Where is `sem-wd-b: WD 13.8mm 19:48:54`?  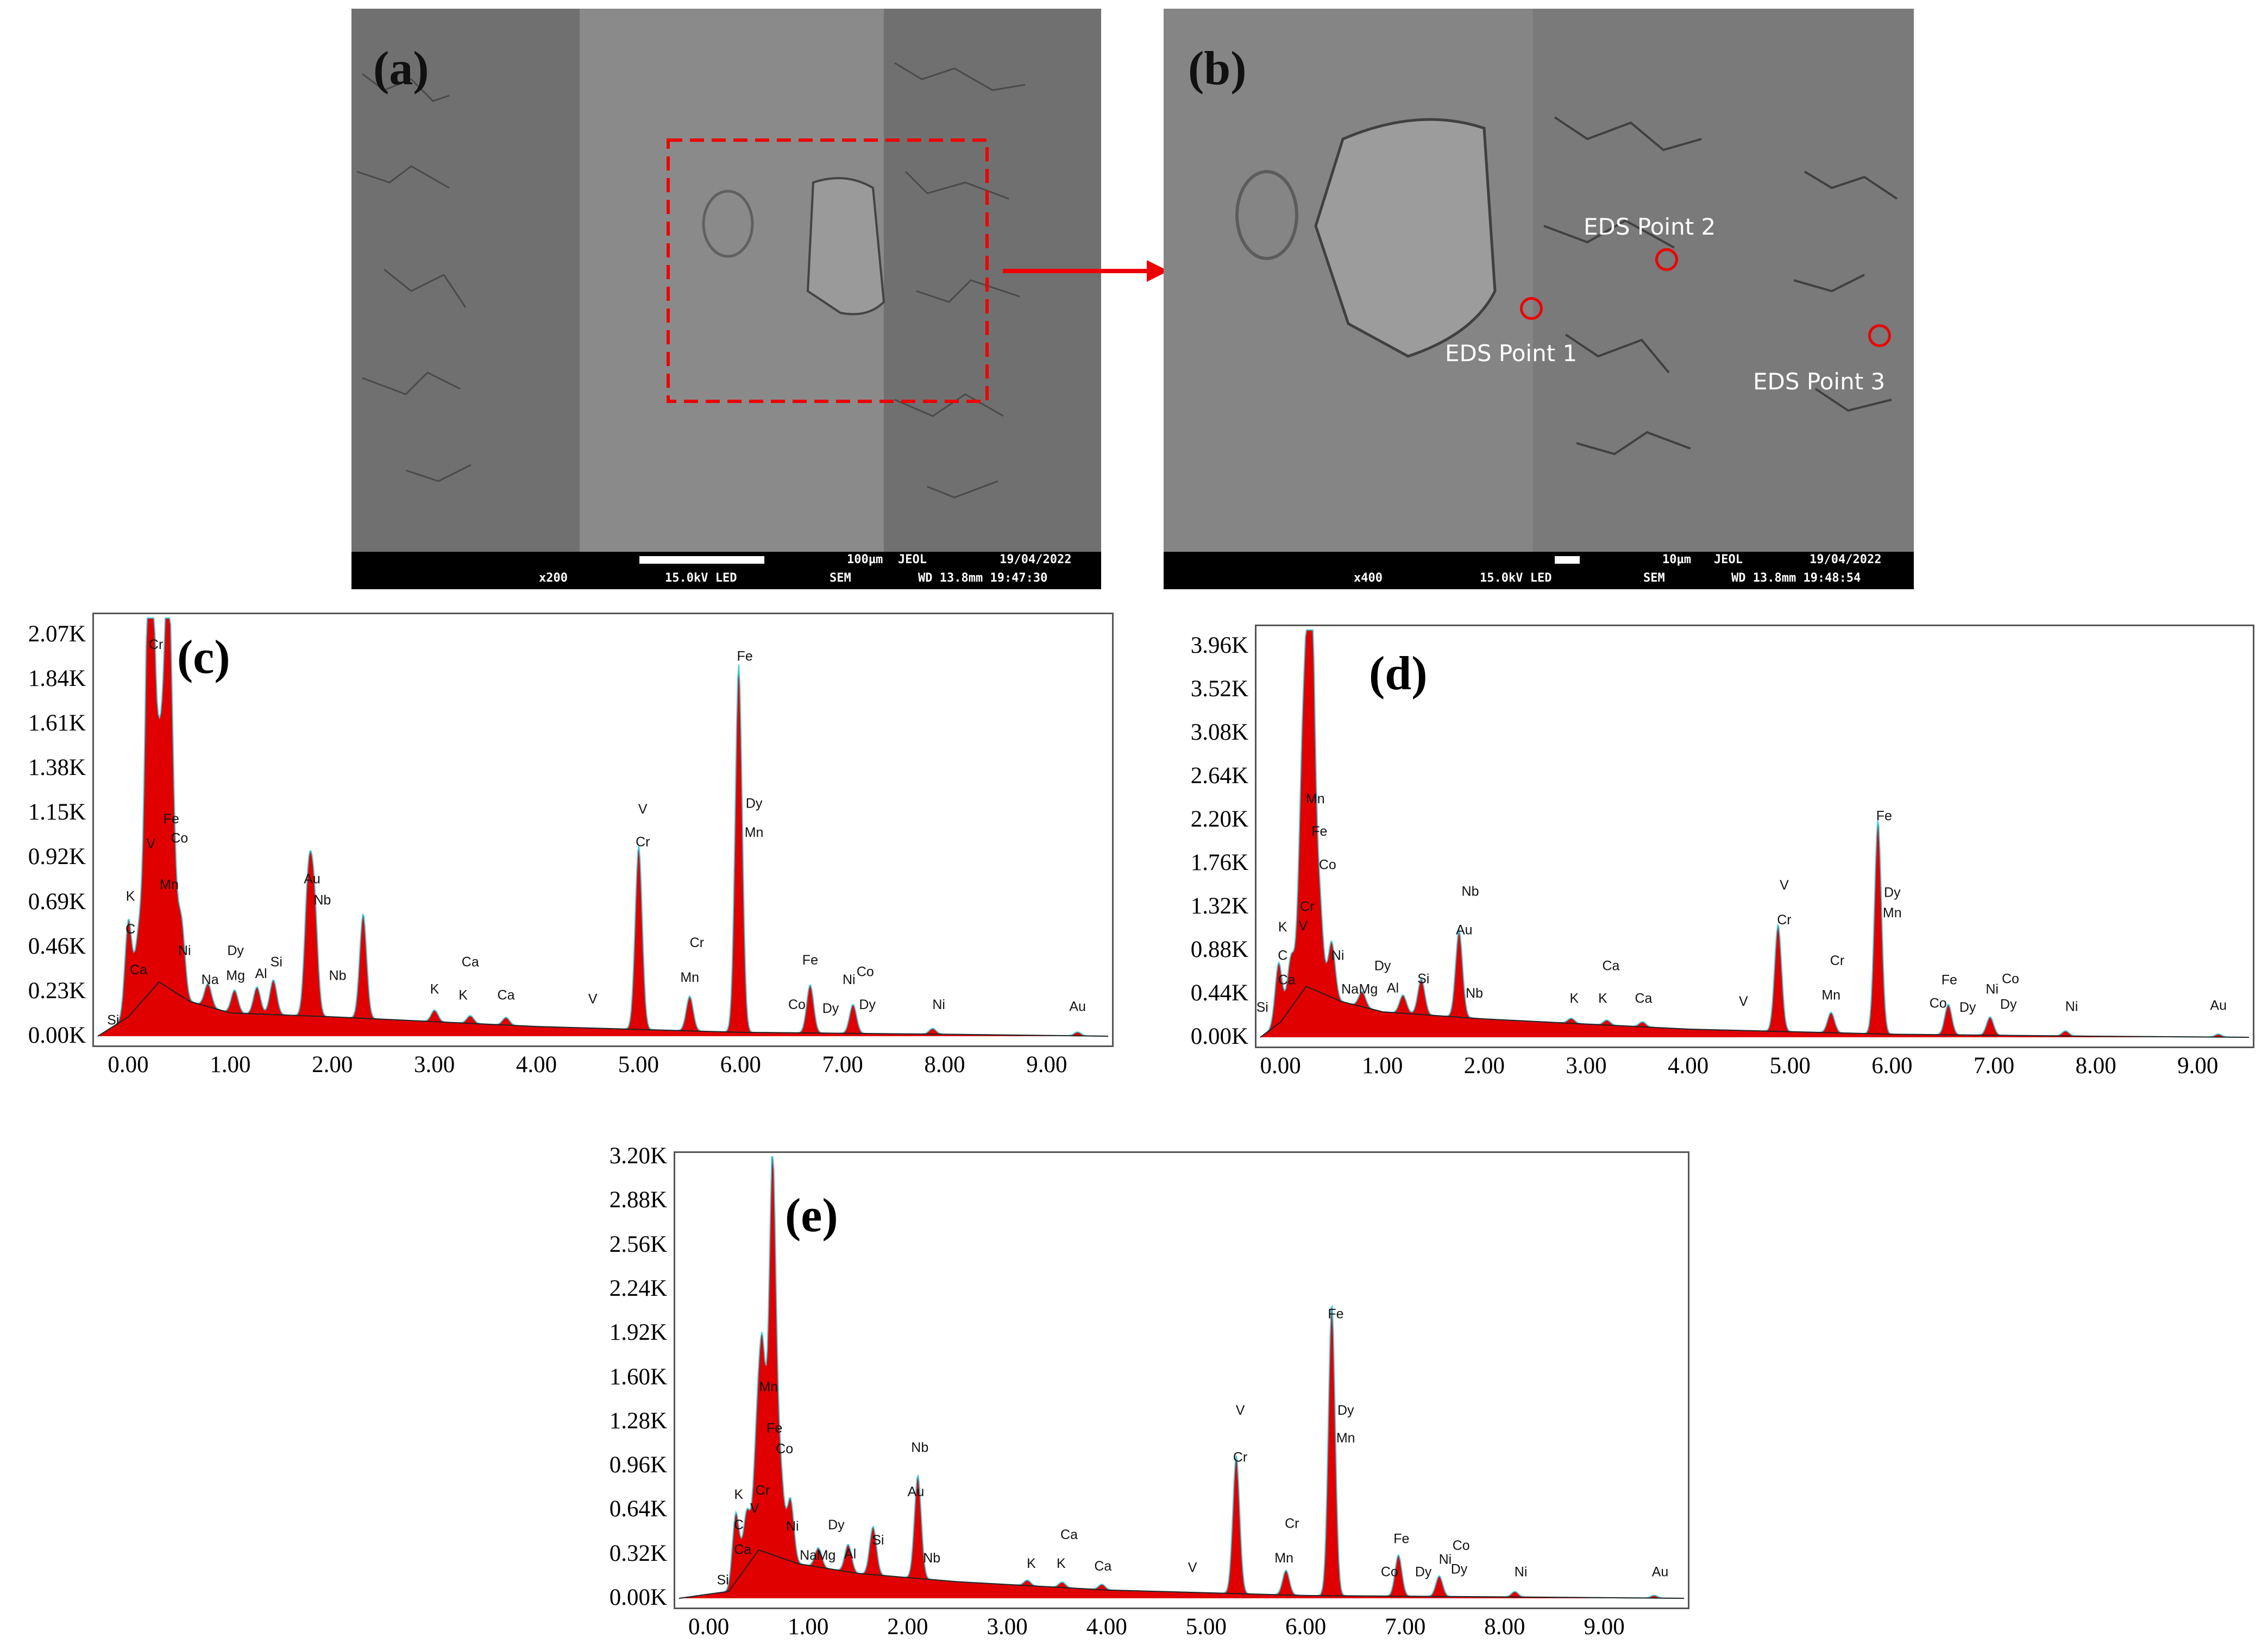 sem-wd-b: WD 13.8mm 19:48:54 is located at coordinates (1796, 578).